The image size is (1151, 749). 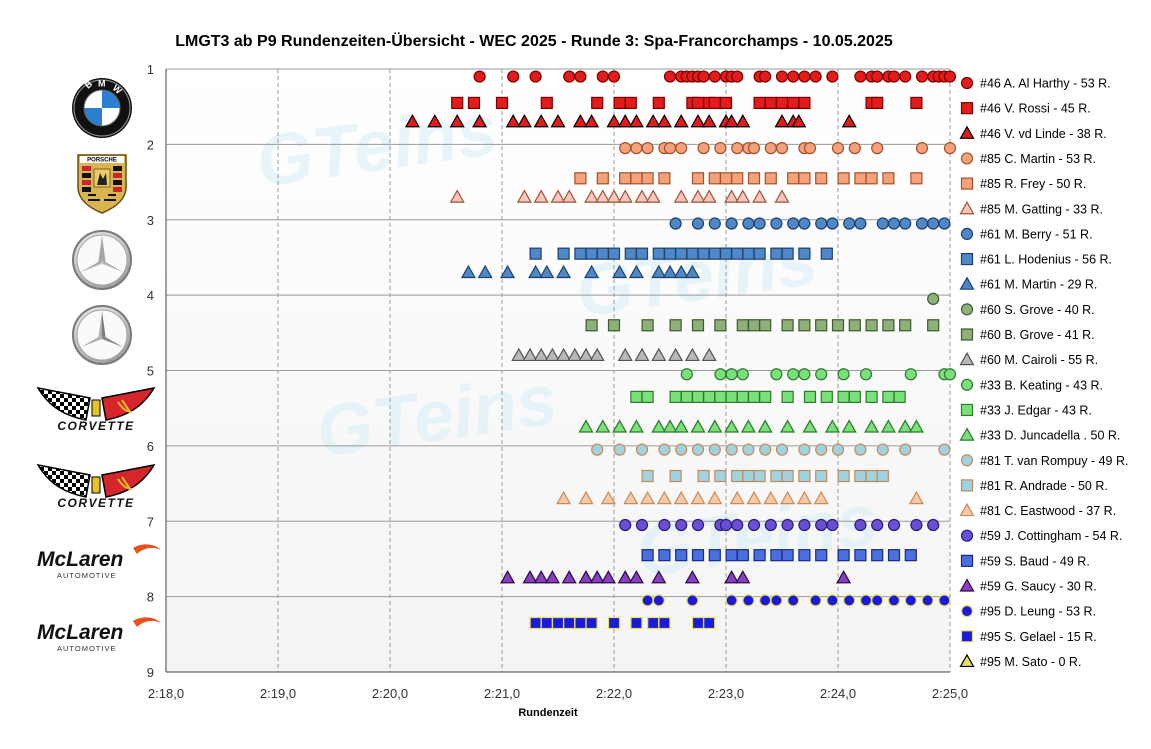 What do you see at coordinates (1039, 435) in the screenshot?
I see `legend-entry: #33 D. Juncadella . 50 R.` at bounding box center [1039, 435].